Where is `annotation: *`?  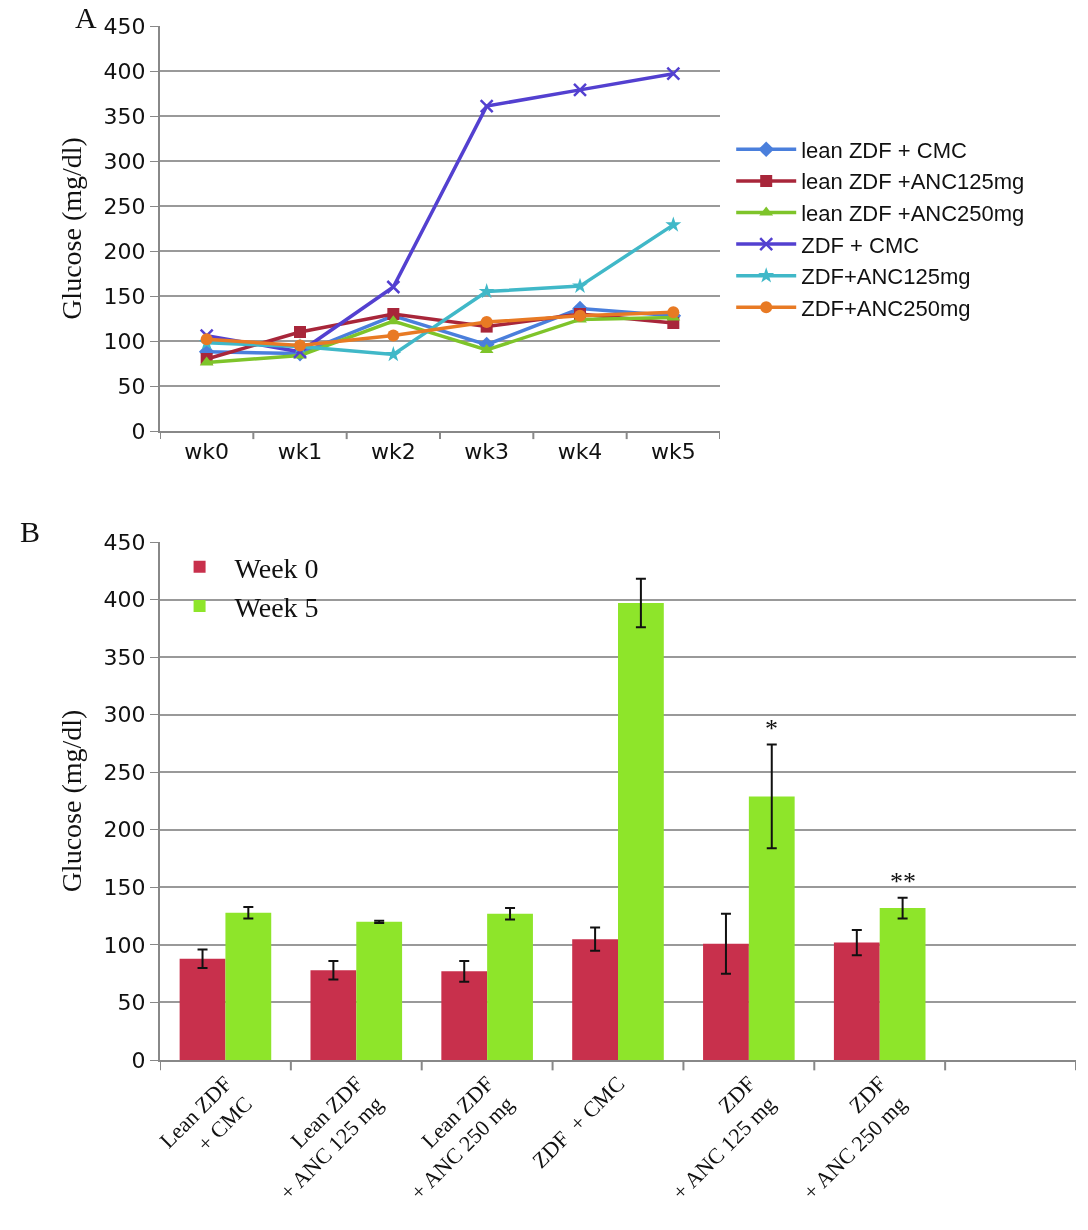
annotation: * is located at coordinates (771, 728).